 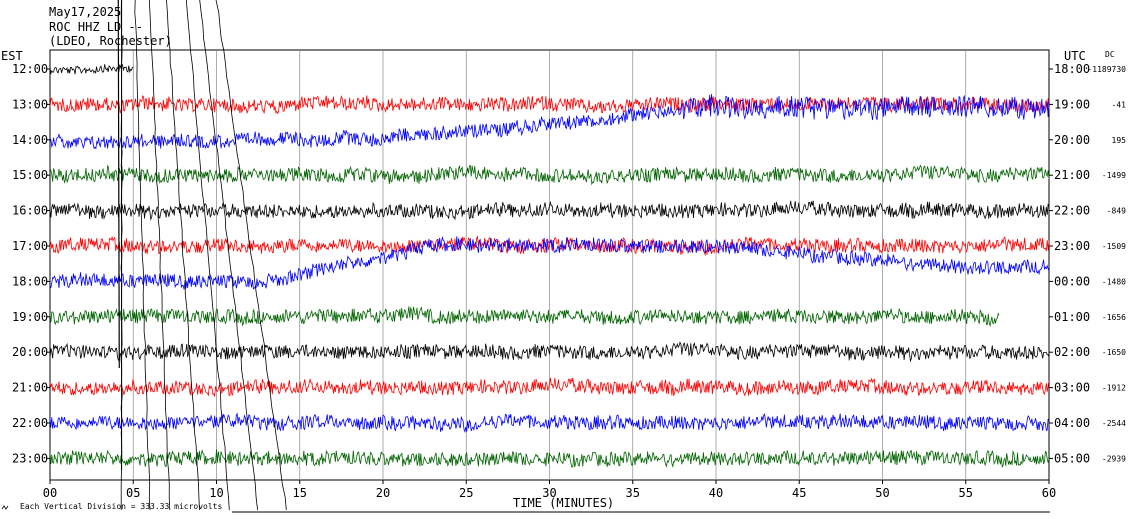 I want to click on dc-offset: -1189730, so click(x=1106, y=69).